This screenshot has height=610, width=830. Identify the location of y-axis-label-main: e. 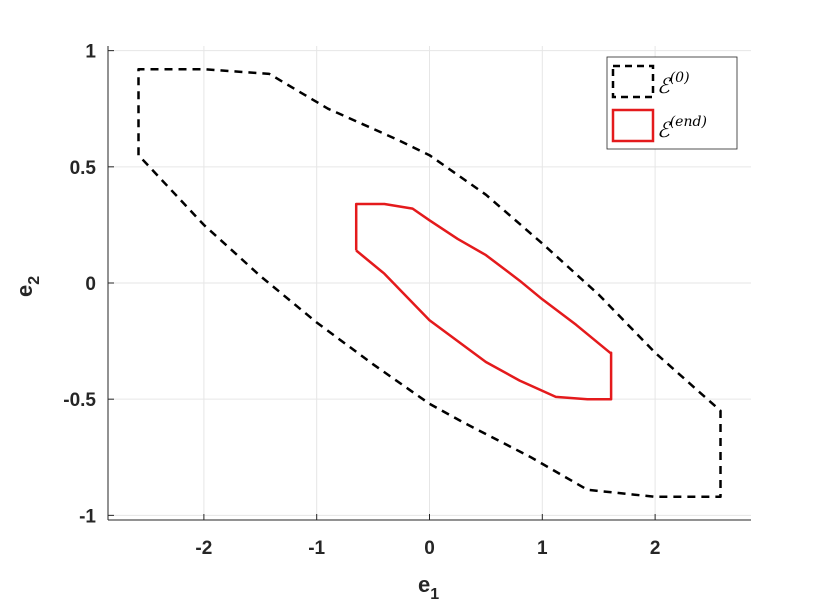
(24, 291).